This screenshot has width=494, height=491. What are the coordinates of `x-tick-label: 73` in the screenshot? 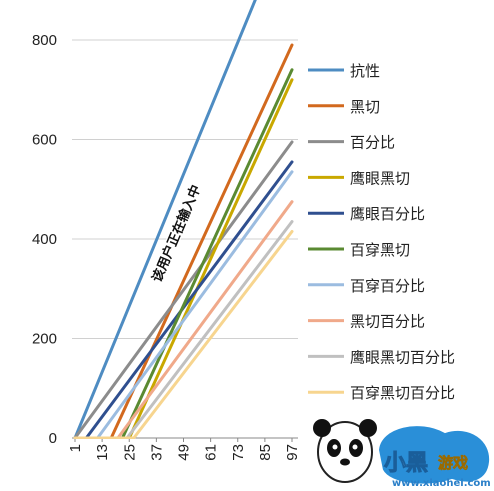 It's located at (238, 452).